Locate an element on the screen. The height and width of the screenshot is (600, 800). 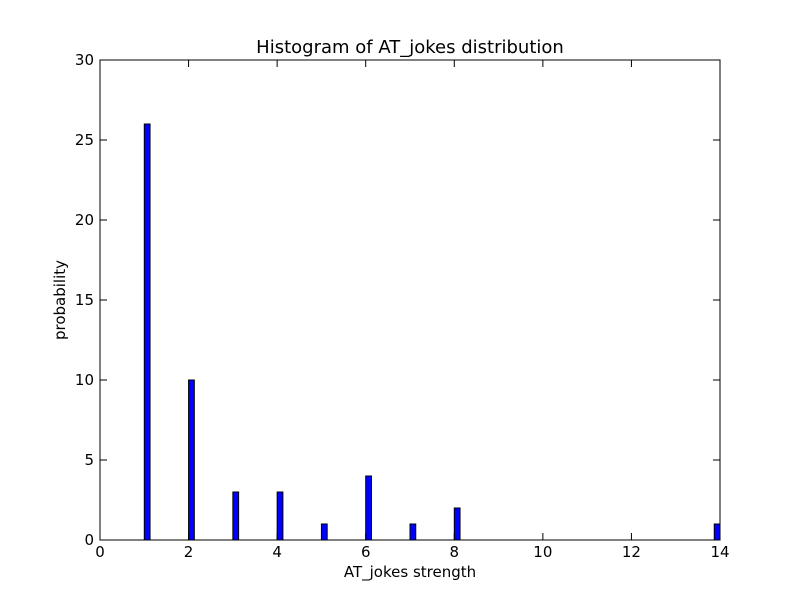
x-tick-label: 2 is located at coordinates (189, 552).